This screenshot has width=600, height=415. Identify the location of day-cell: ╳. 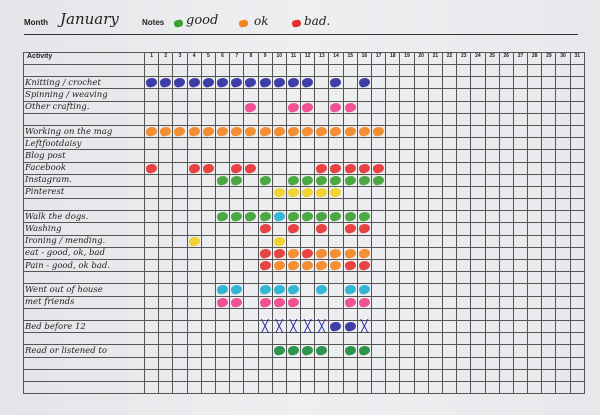
(279, 326).